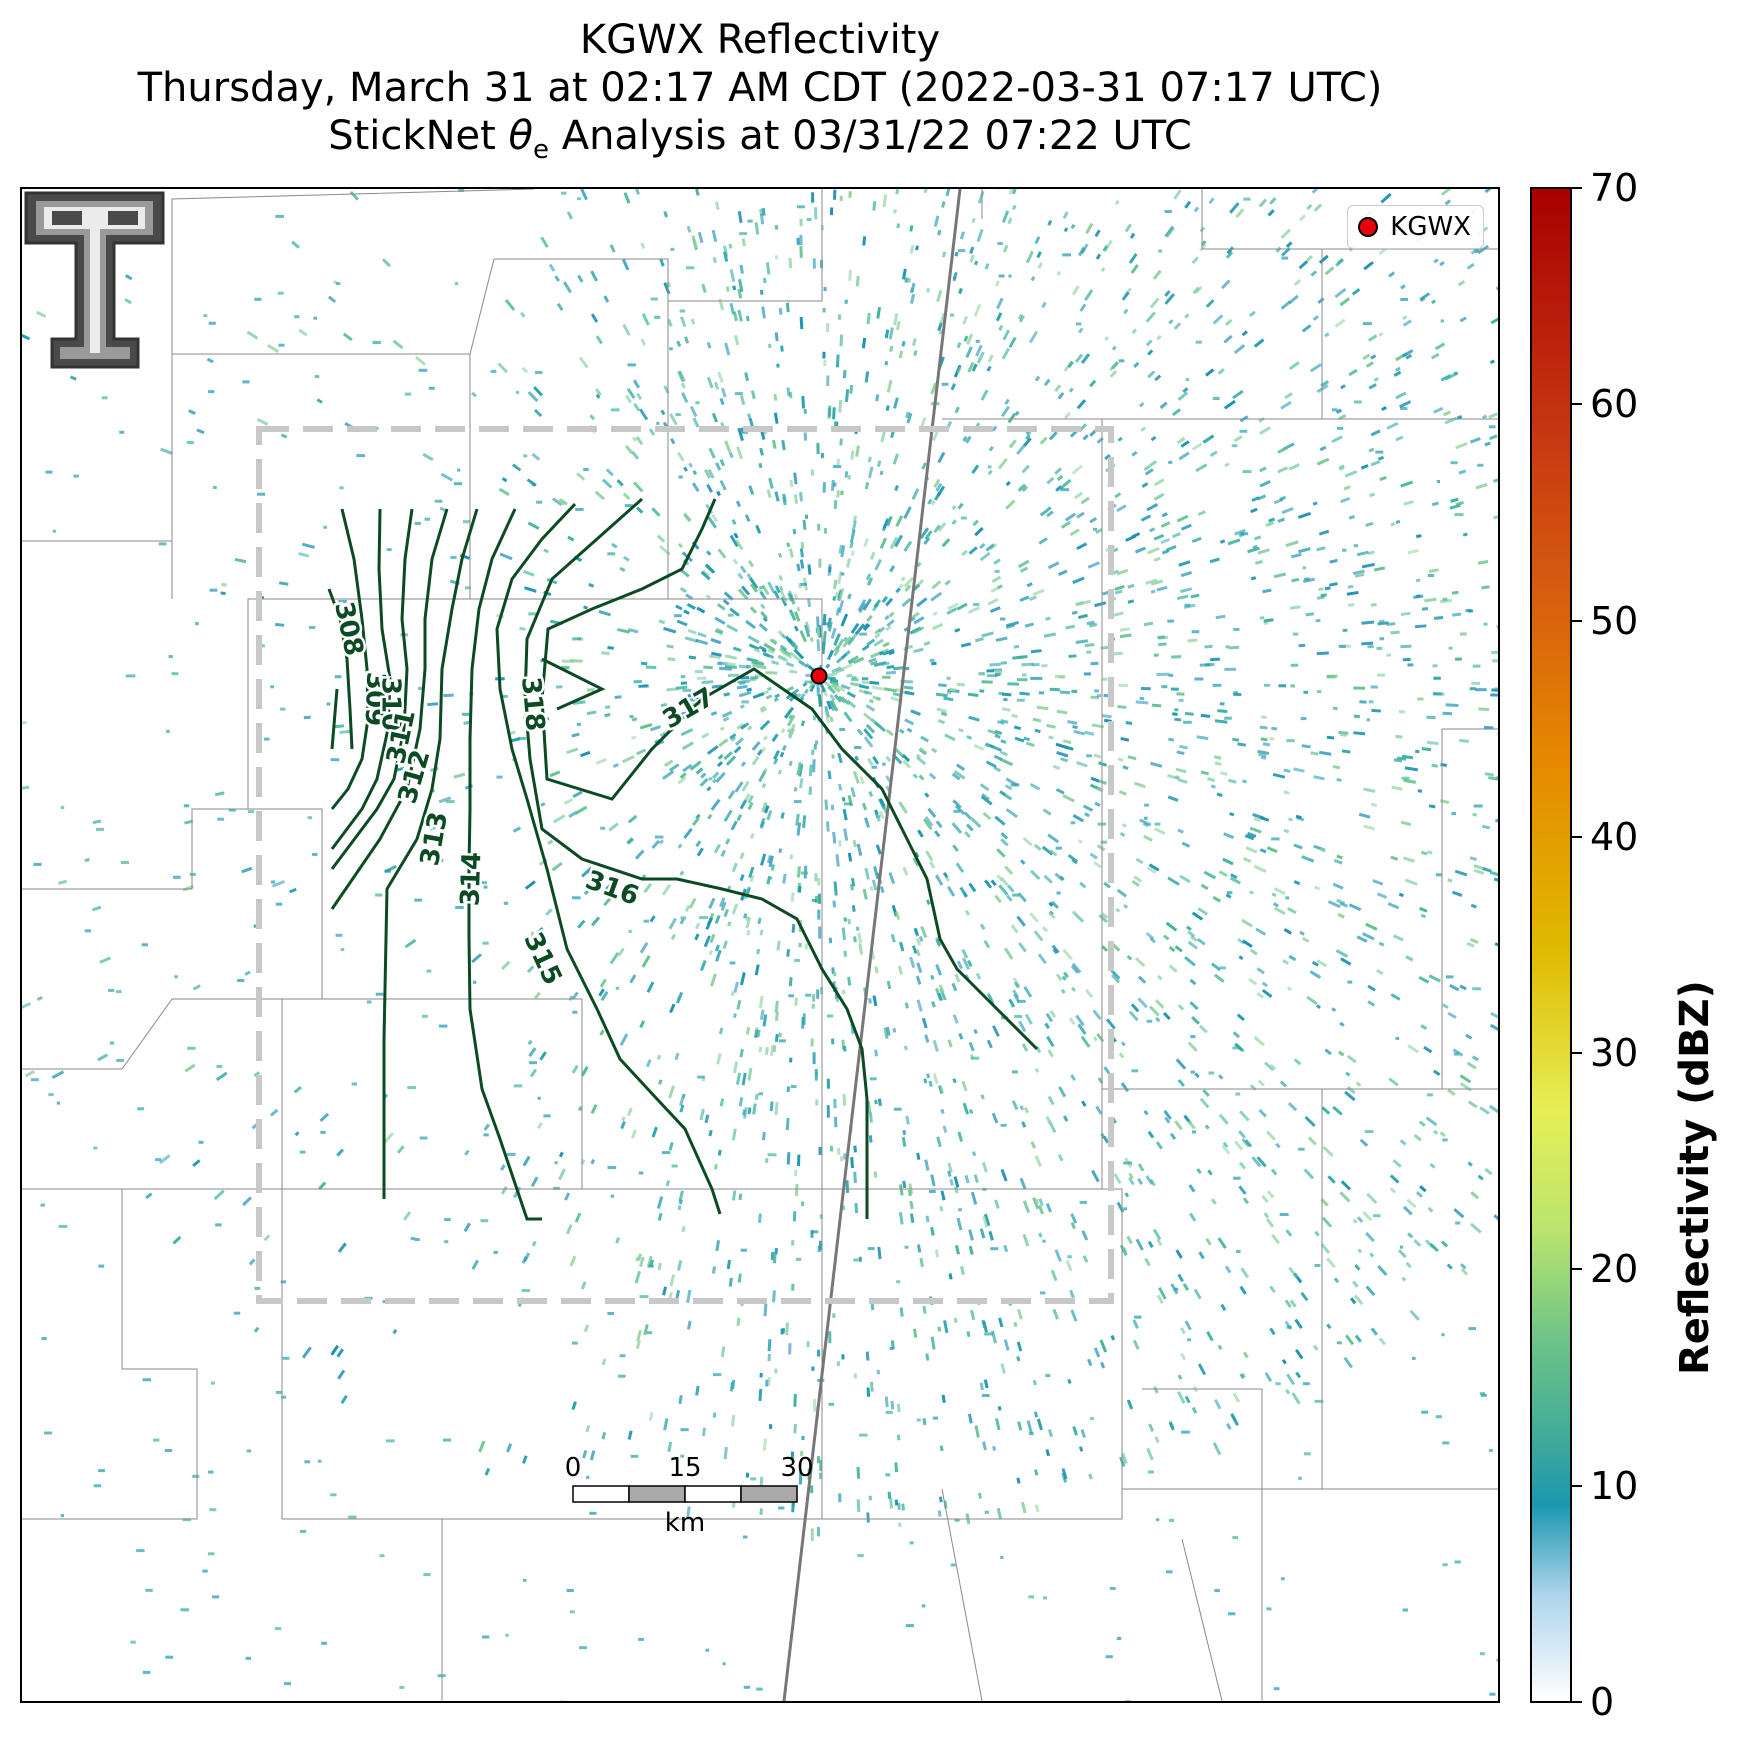  What do you see at coordinates (870, 136) in the screenshot?
I see `title-line-3-suffix: Analysis at 03/31/22 07:22 UTC` at bounding box center [870, 136].